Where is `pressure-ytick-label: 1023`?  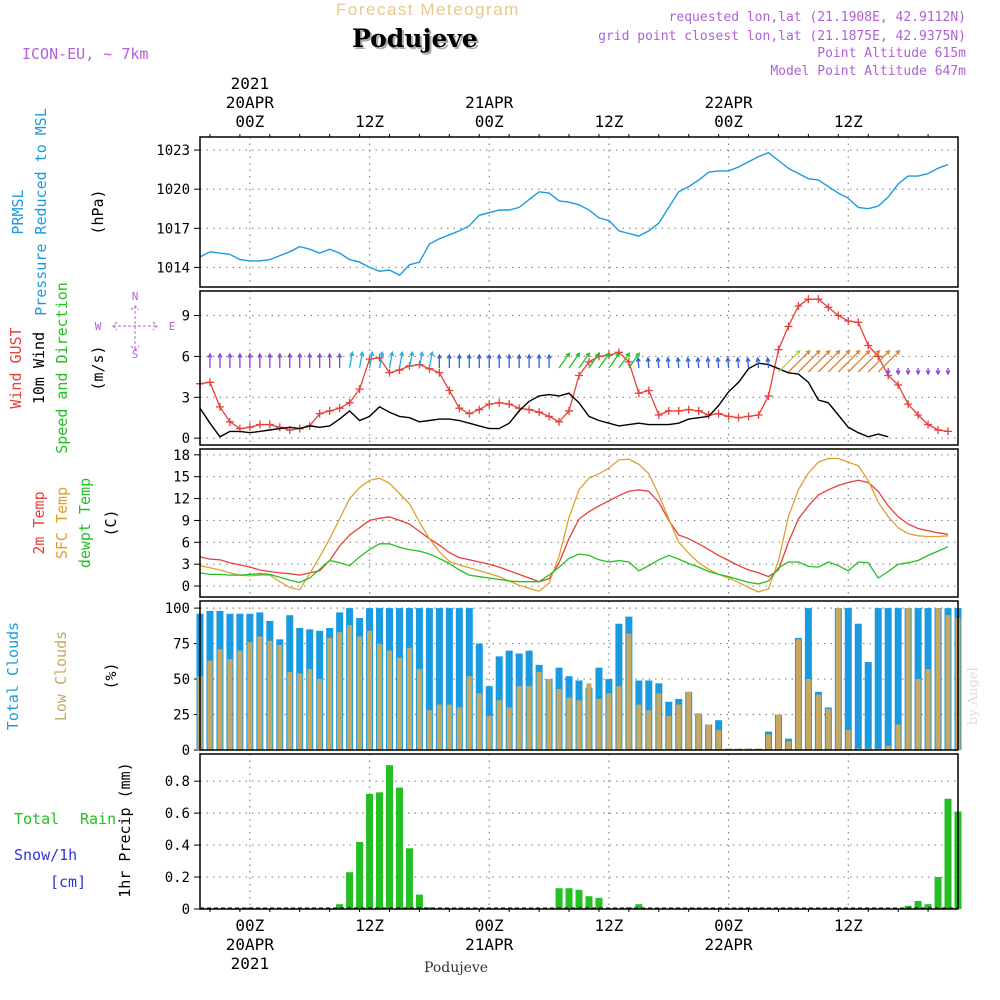
pressure-ytick-label: 1023 is located at coordinates (173, 151).